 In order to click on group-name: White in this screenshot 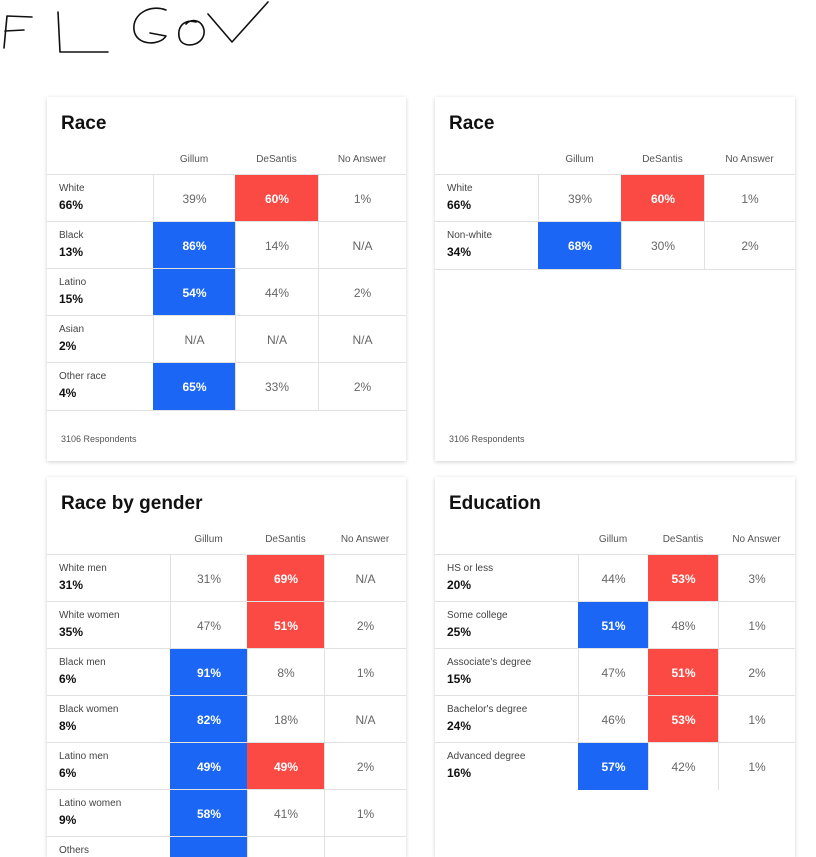, I will do `click(72, 188)`.